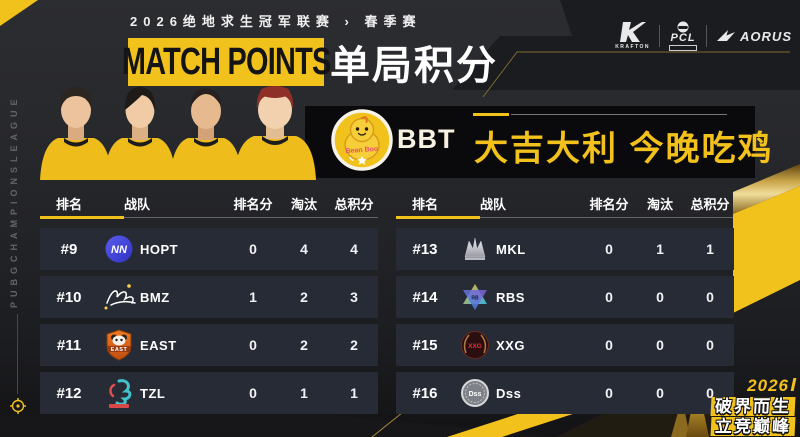 This screenshot has width=800, height=437. I want to click on total-cell: 1, so click(354, 393).